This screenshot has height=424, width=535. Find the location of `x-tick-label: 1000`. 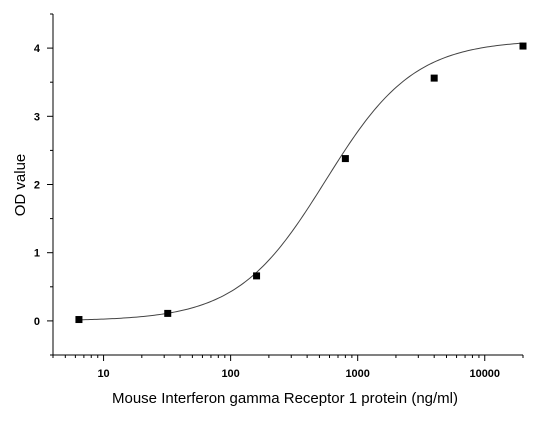

x-tick-label: 1000 is located at coordinates (357, 374).